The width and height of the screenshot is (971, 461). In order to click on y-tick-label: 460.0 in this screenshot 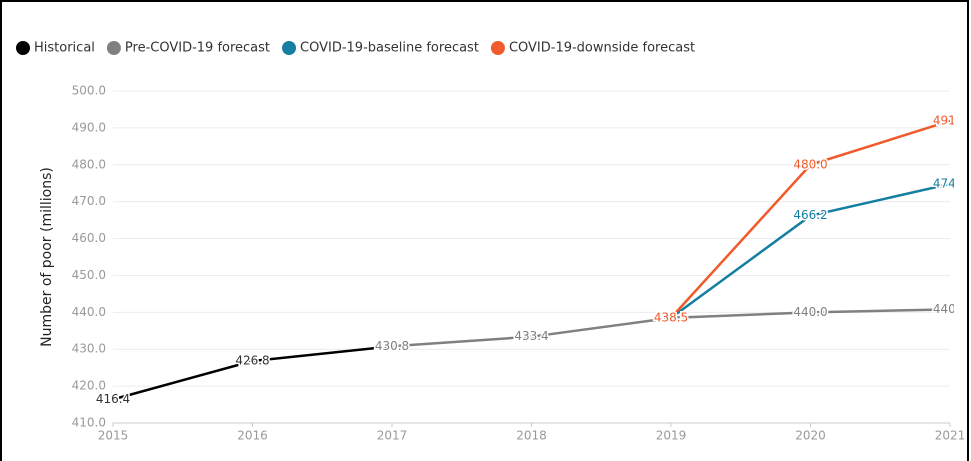, I will do `click(89, 238)`.